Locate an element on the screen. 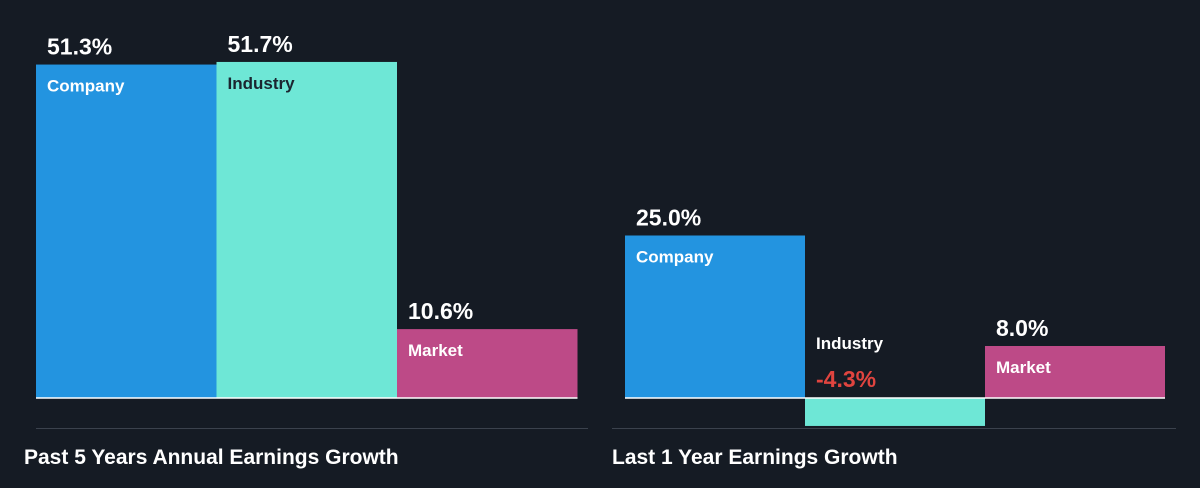 This screenshot has height=488, width=1200. one-year-panel-title: Last 1 Year Earnings Growth is located at coordinates (755, 457).